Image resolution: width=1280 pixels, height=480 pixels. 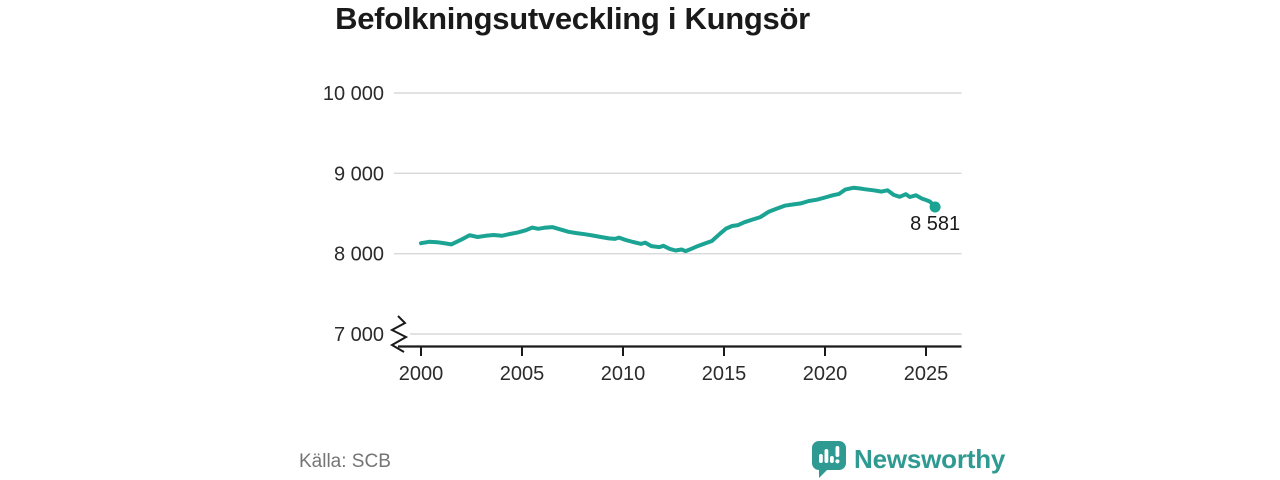 I want to click on population-line-series, so click(x=678, y=219).